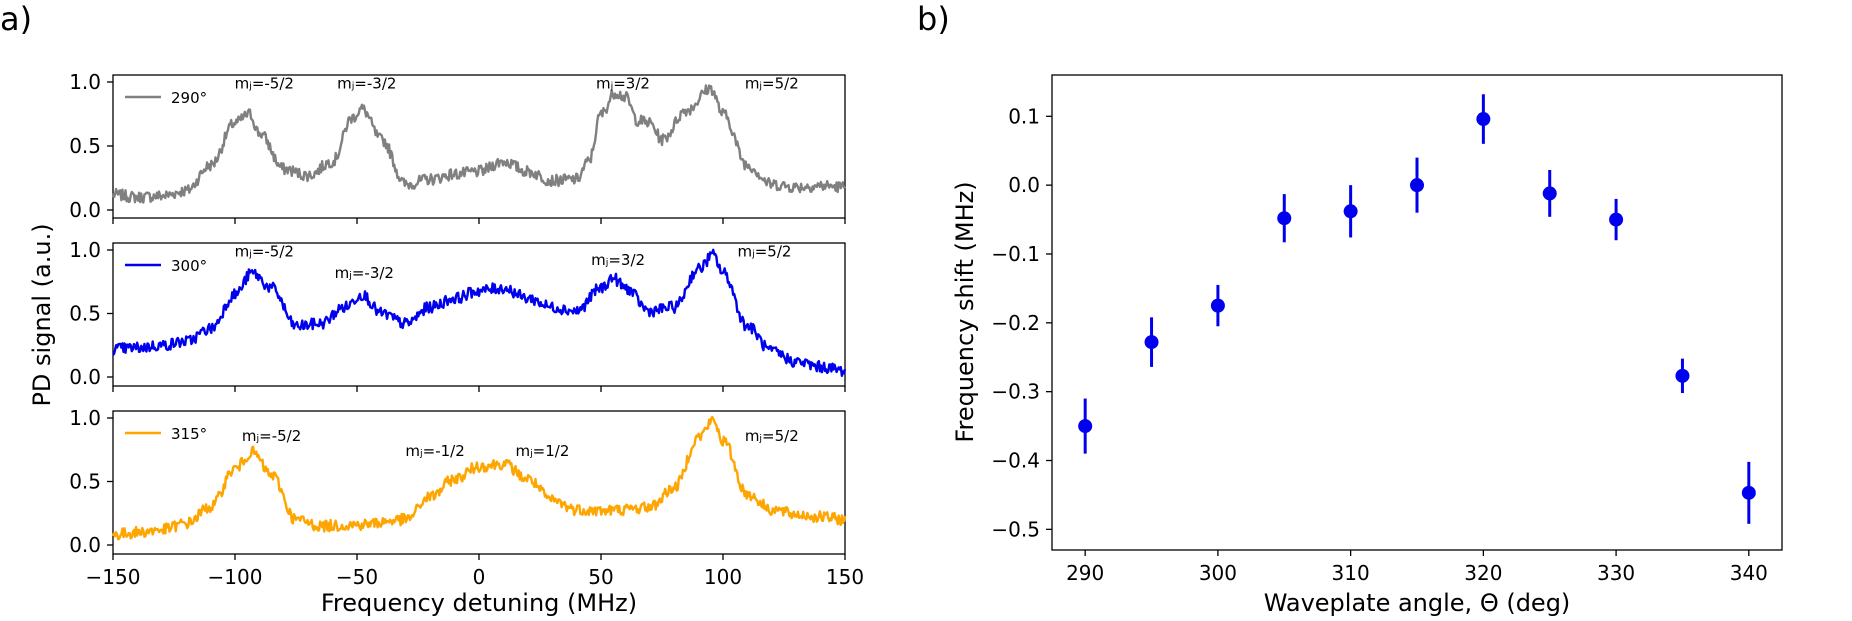 The image size is (1852, 621). What do you see at coordinates (42, 314) in the screenshot?
I see `y-axis-label: PD signal (a.u.)` at bounding box center [42, 314].